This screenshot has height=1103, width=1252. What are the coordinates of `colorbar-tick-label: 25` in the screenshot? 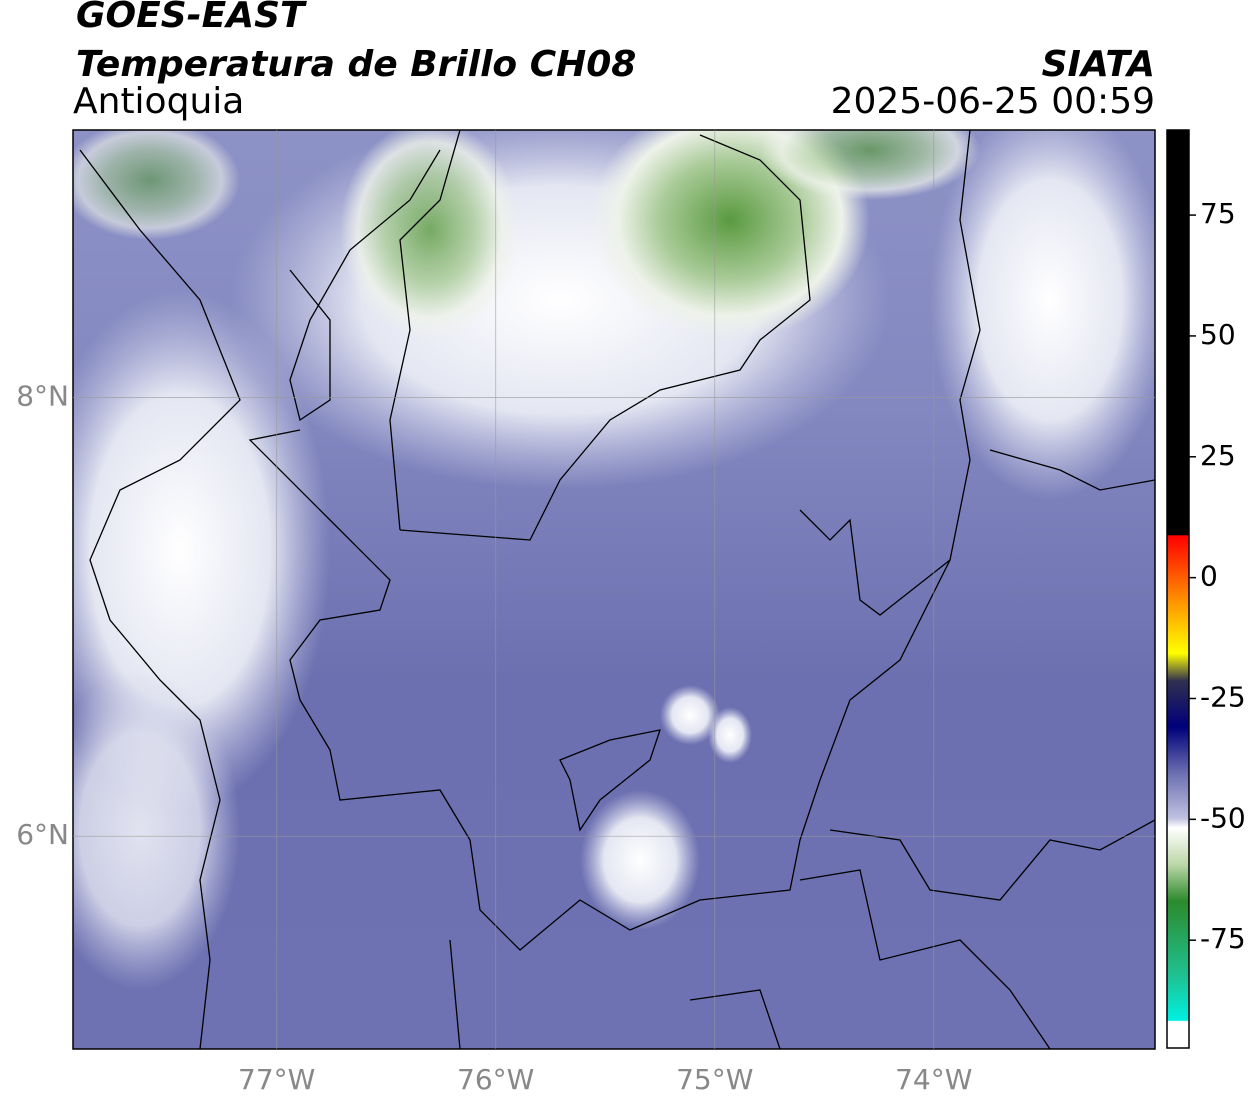 It's located at (1218, 455).